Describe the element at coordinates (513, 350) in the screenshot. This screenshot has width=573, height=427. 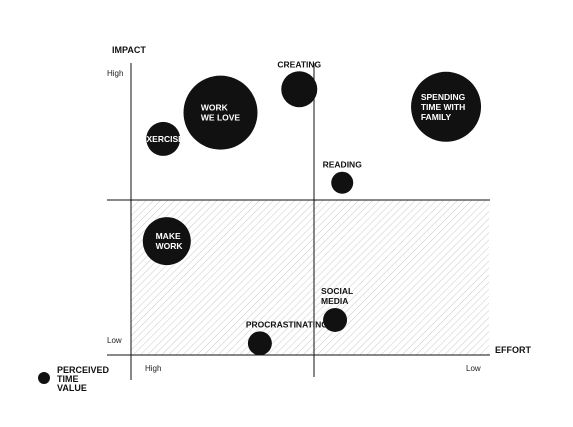
I see `x-axis-title: EFFORT` at that location.